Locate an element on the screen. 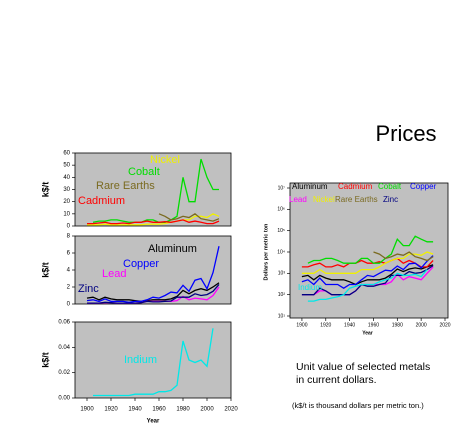 The width and height of the screenshot is (463, 429). y-tick-label: 0.00 is located at coordinates (64, 399).